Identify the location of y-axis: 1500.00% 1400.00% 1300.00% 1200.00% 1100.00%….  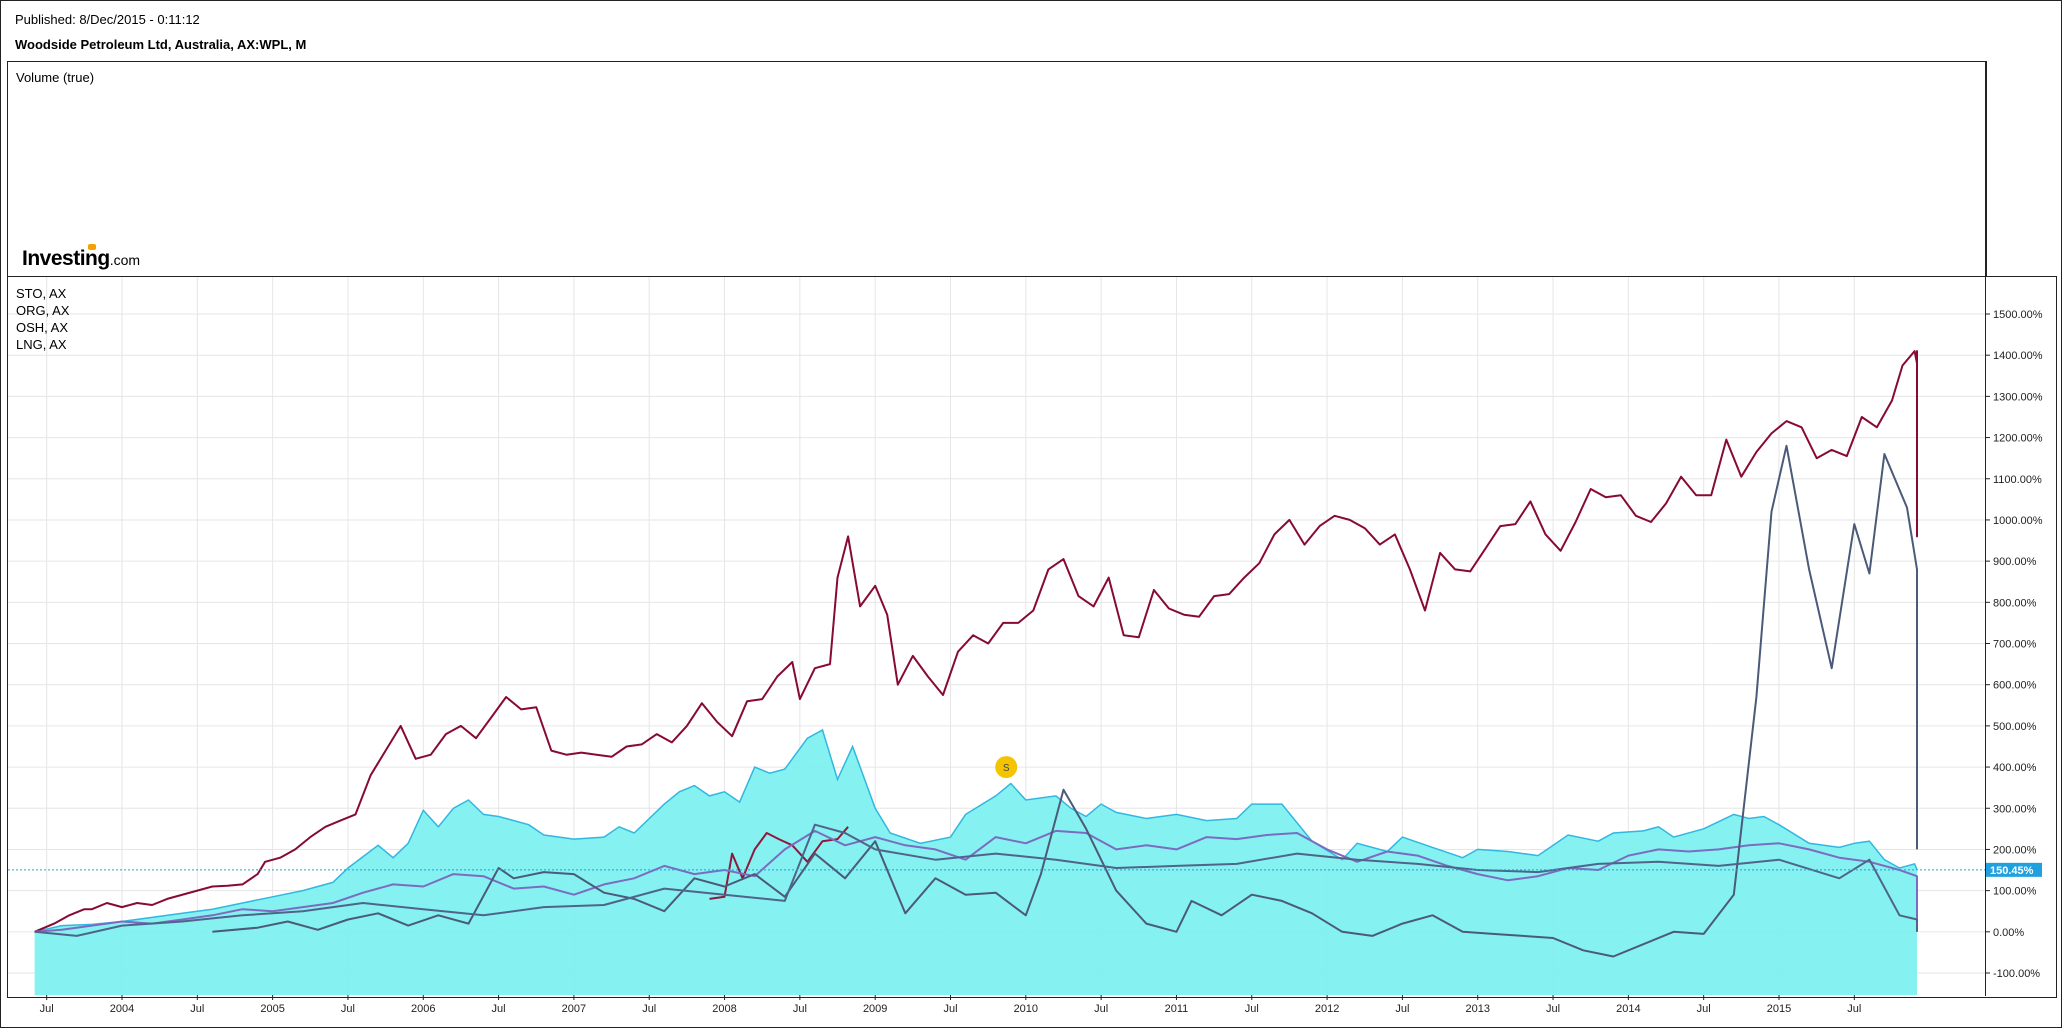
(2014, 644).